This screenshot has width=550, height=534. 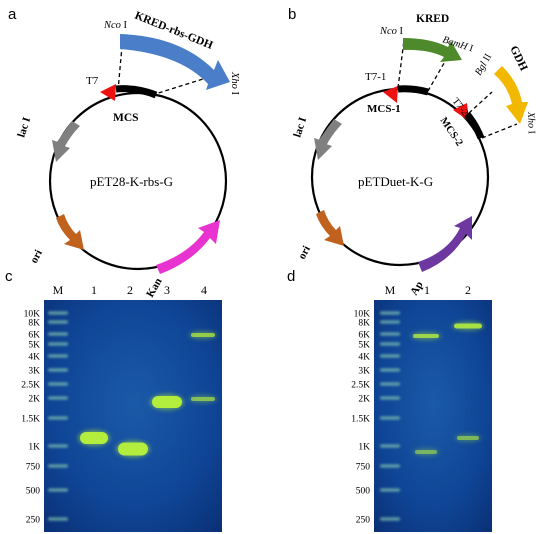 What do you see at coordinates (234, 83) in the screenshot?
I see `xho-site-a: Xho I` at bounding box center [234, 83].